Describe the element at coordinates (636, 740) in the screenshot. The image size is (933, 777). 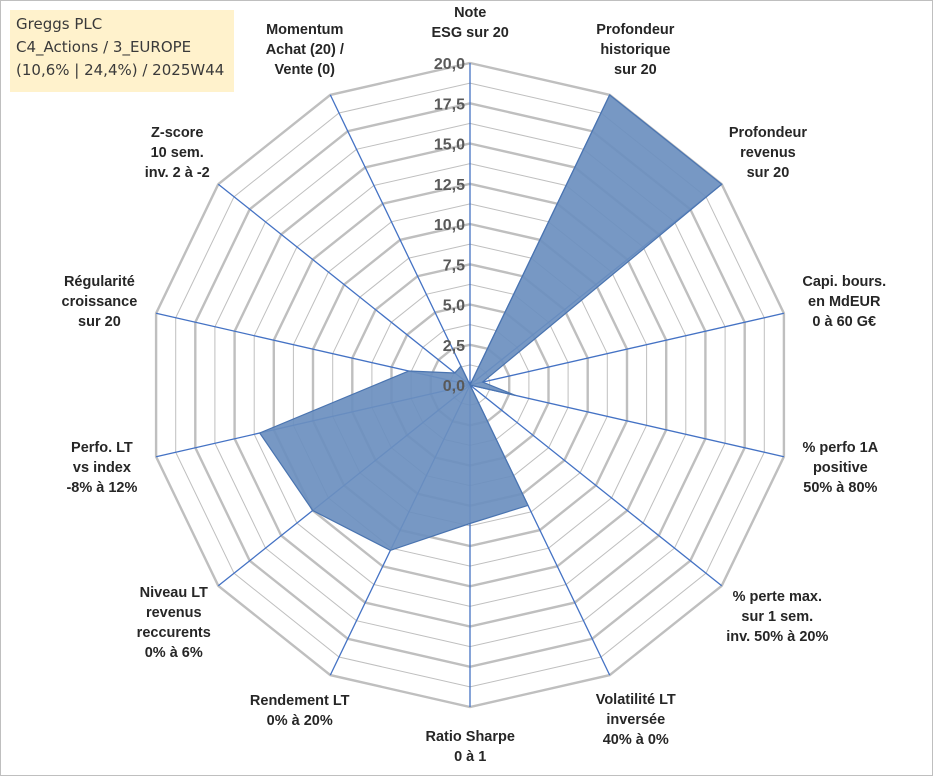
I see `category-label-line: 40% à 0%` at that location.